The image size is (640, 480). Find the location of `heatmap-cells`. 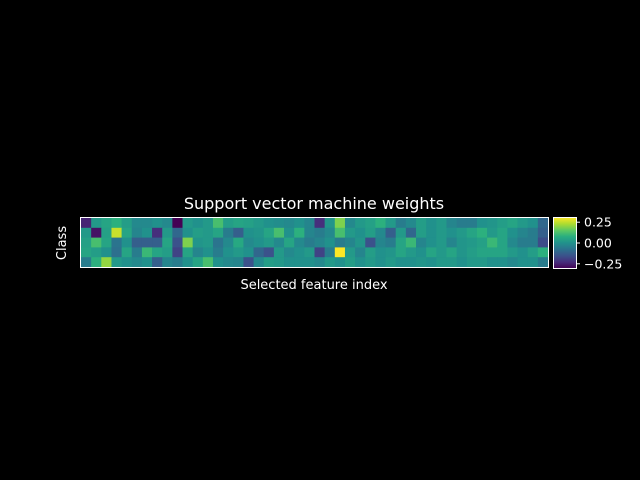

heatmap-cells is located at coordinates (315, 243).